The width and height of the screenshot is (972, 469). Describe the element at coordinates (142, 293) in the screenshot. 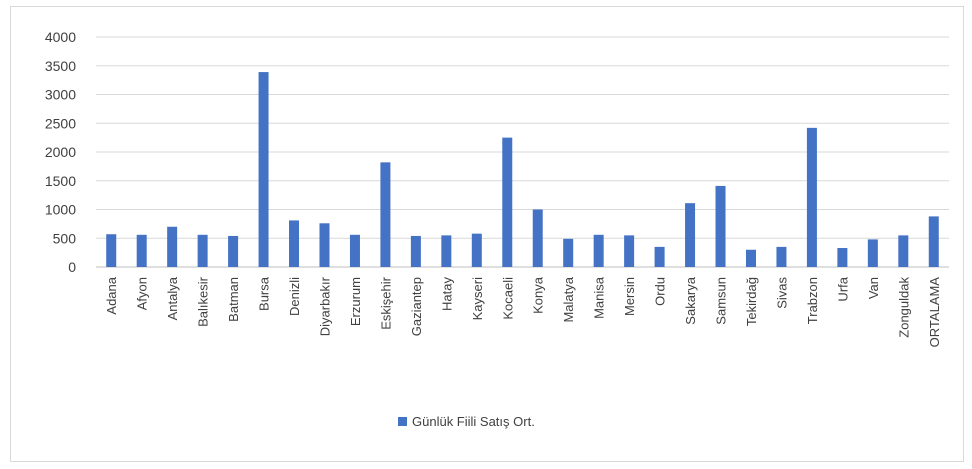

I see `x-category-label: Afyon` at that location.